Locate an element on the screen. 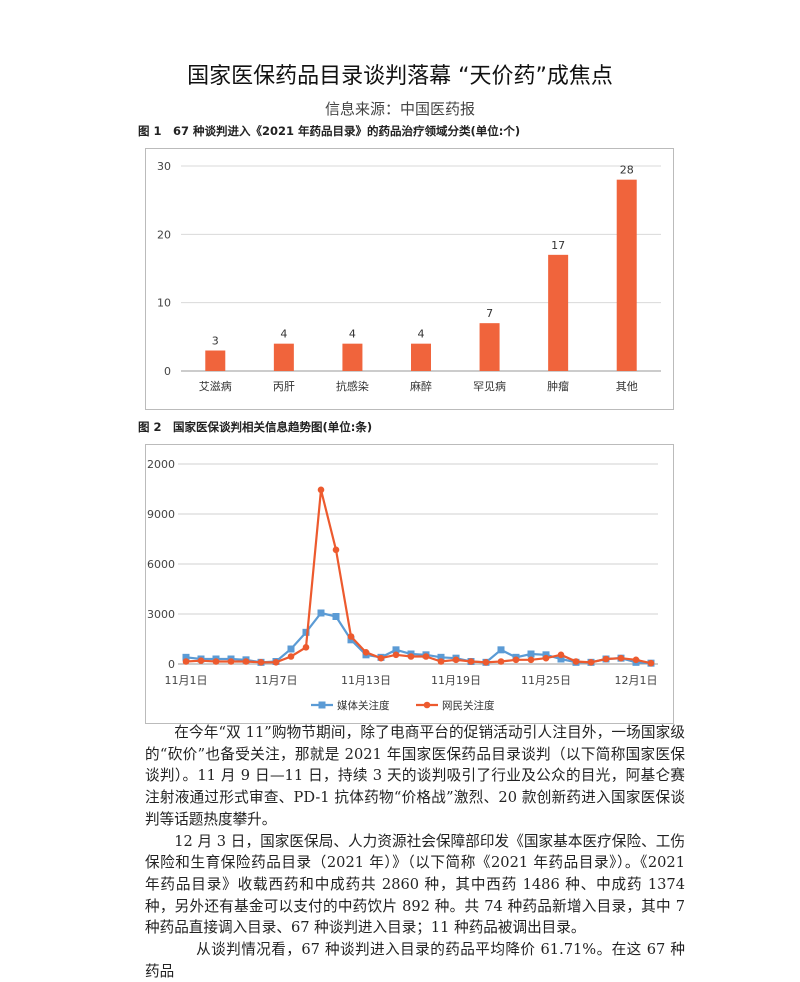 The width and height of the screenshot is (800, 982). y-tick-label: 3000 is located at coordinates (161, 614).